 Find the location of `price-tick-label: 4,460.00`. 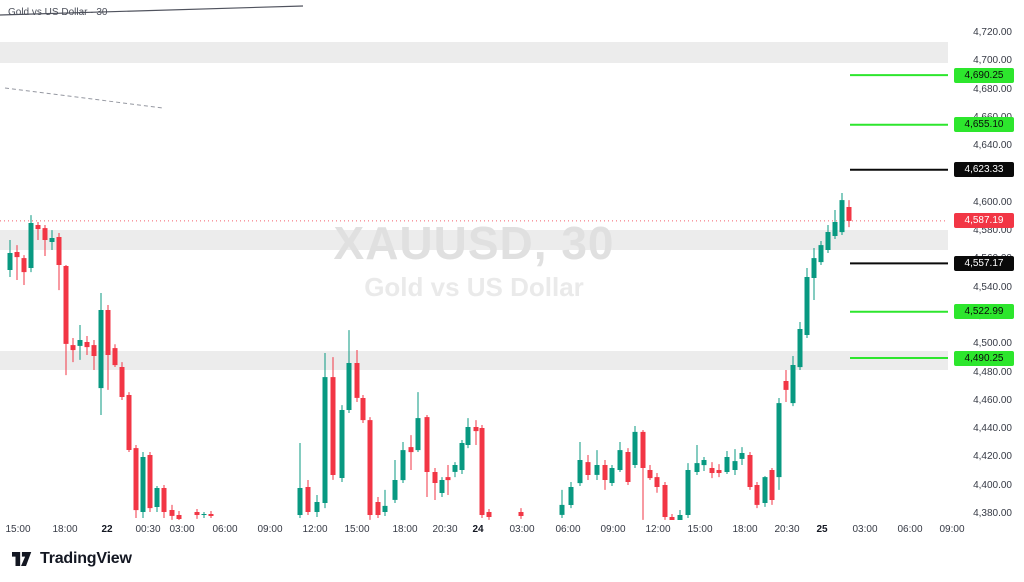

price-tick-label: 4,460.00 is located at coordinates (992, 400).